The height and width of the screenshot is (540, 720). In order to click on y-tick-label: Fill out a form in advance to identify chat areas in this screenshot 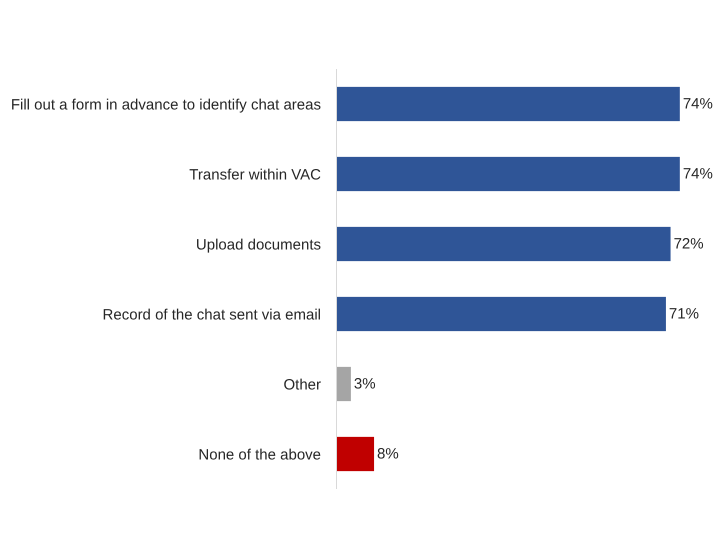, I will do `click(165, 105)`.